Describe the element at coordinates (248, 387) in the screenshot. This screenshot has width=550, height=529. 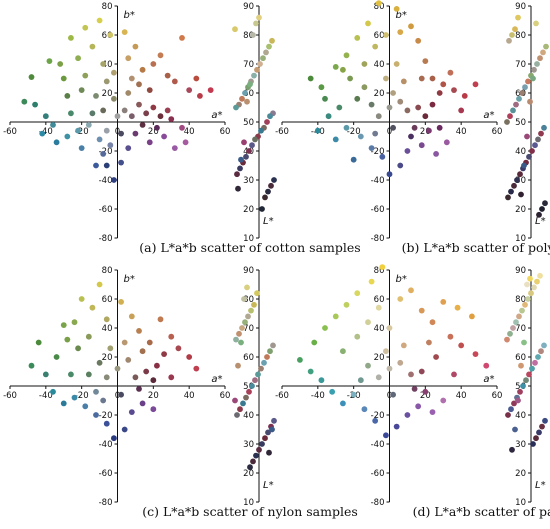
I see `l-tick-label: 50` at that location.